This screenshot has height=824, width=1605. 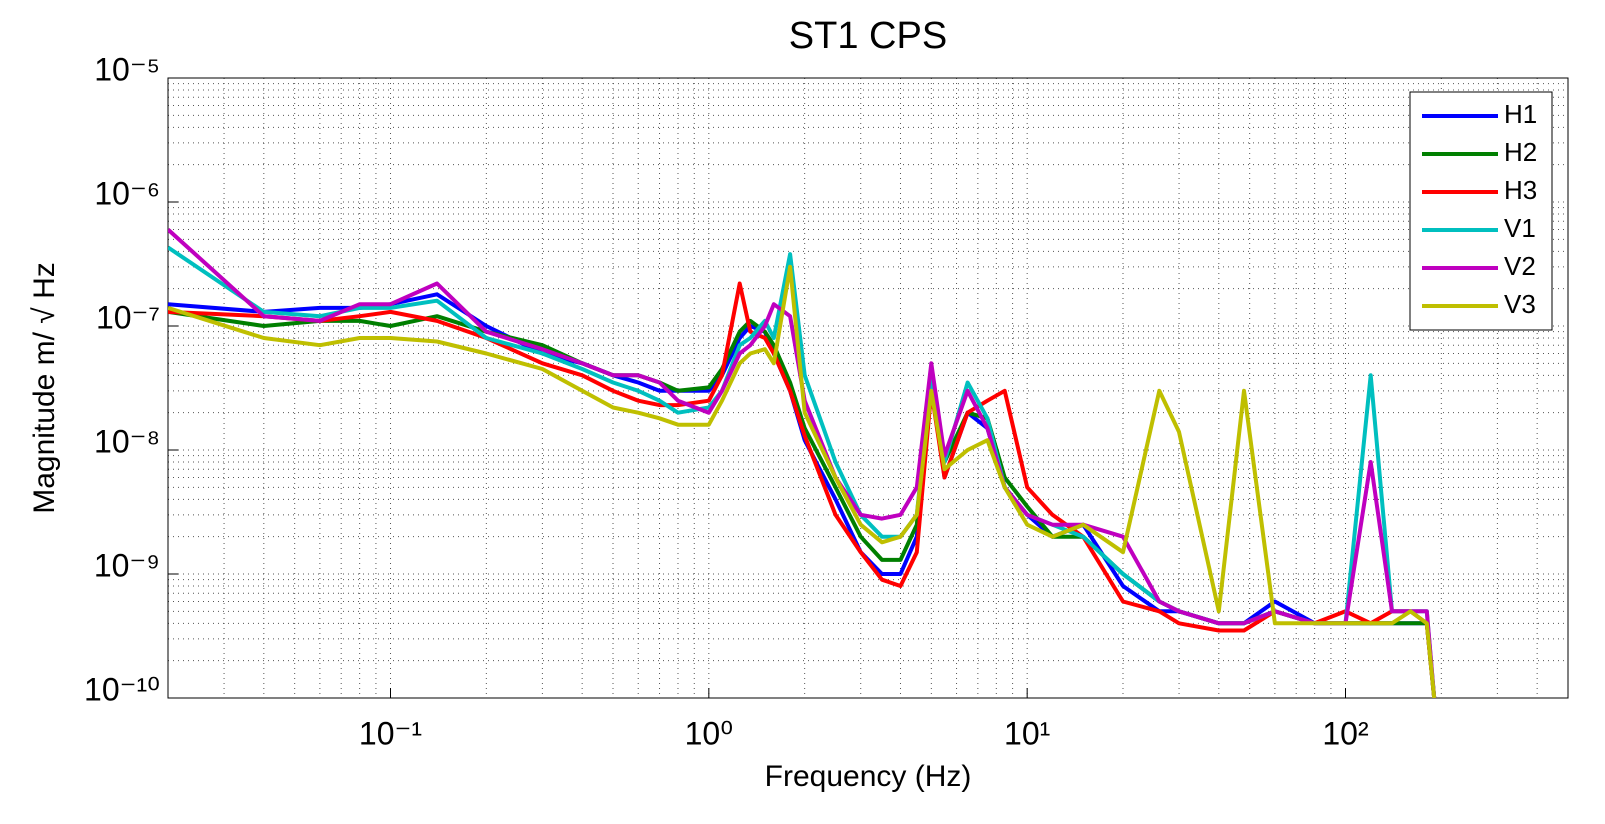 I want to click on chart-title: ST1 CPS, so click(x=868, y=36).